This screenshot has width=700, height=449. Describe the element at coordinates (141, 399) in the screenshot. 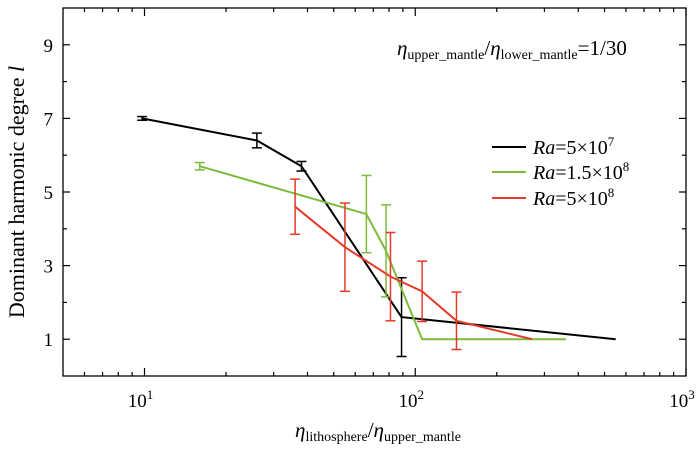

I see `x-tick-label-10: 10¹` at that location.